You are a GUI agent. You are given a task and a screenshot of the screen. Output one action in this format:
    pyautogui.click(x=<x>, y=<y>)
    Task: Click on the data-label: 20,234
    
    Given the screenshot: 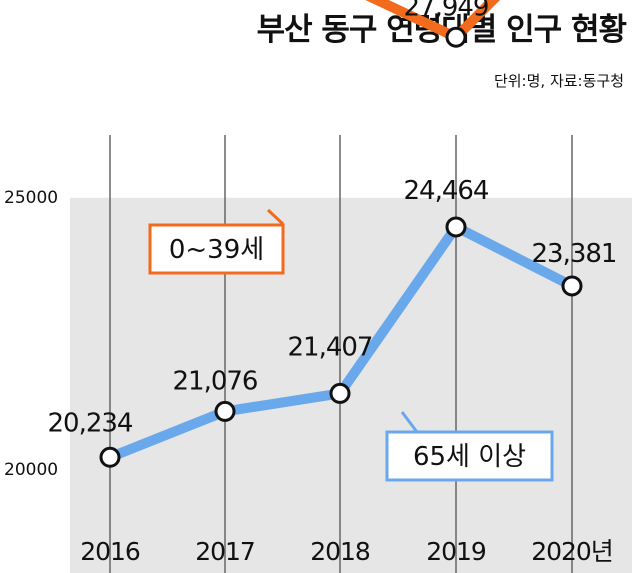 What is the action you would take?
    pyautogui.click(x=90, y=423)
    